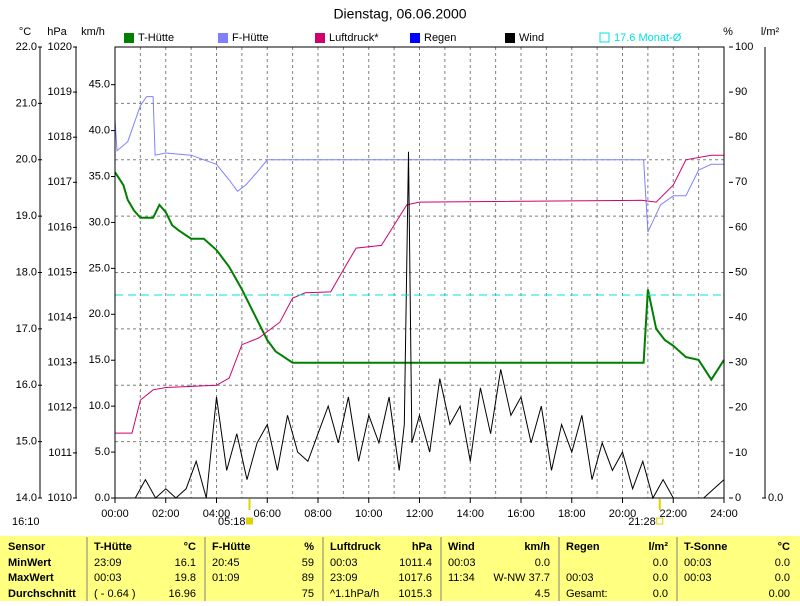 The width and height of the screenshot is (800, 606). Describe the element at coordinates (542, 594) in the screenshot. I see `table-cell: 4.5` at that location.